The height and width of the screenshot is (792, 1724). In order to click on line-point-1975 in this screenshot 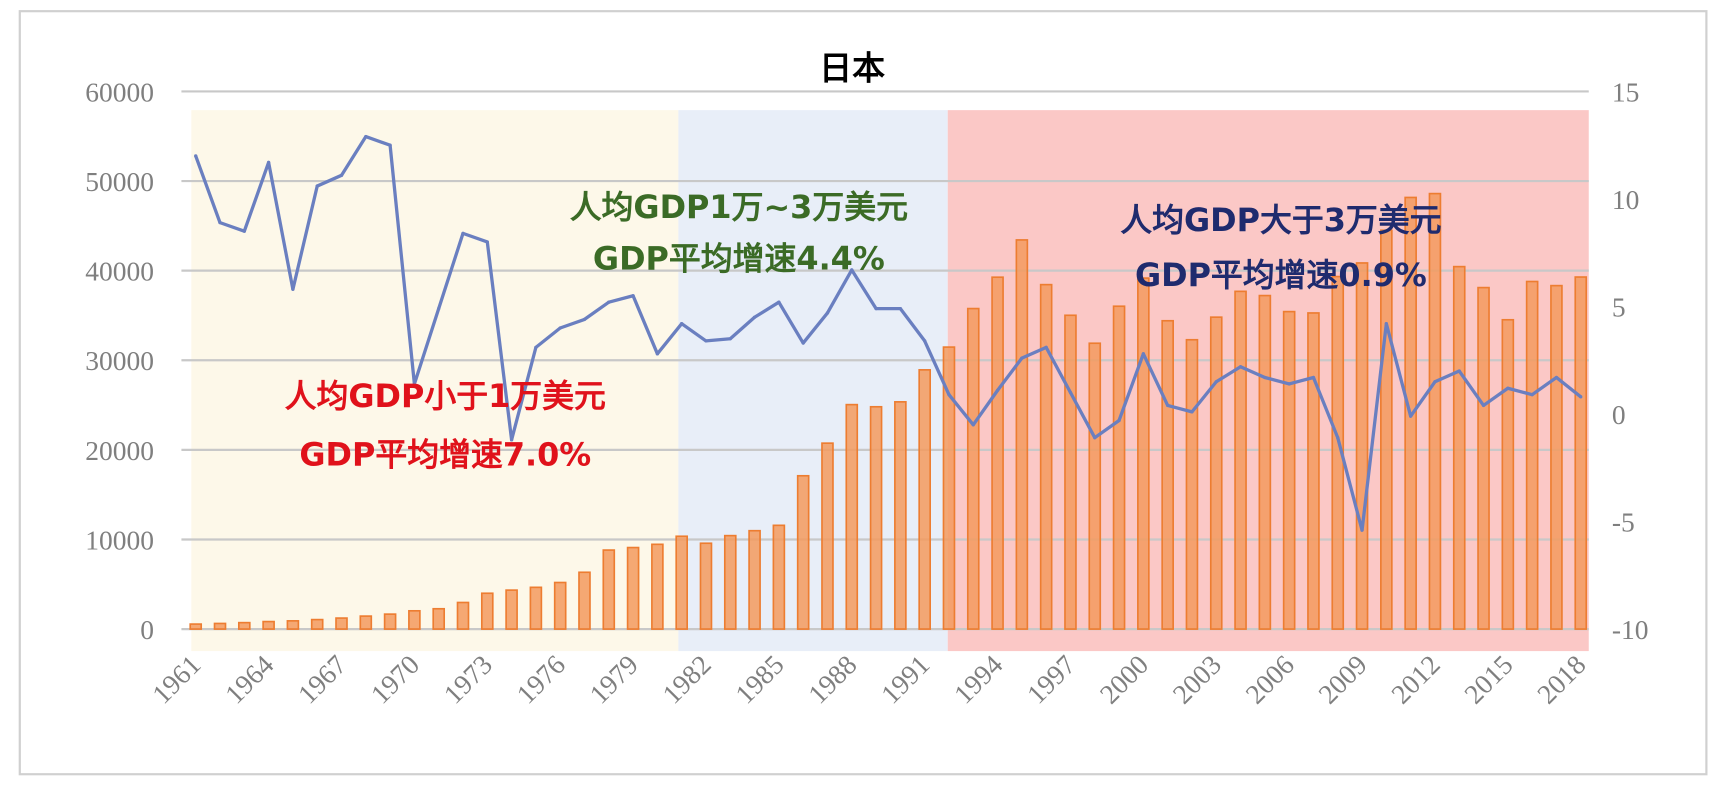, I will do `click(536, 347)`.